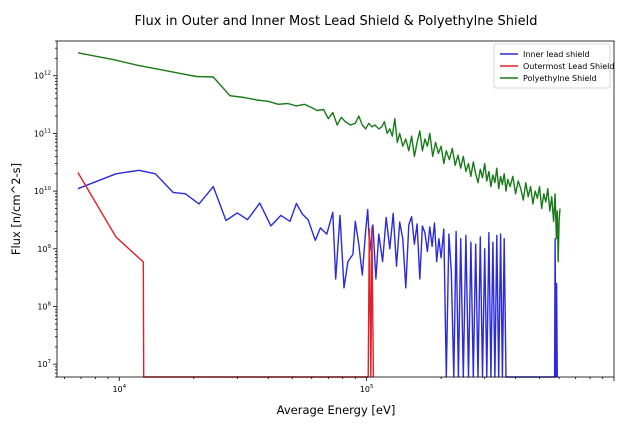 This screenshot has width=639, height=434. I want to click on legend-label-0: Inner lead shield, so click(556, 54).